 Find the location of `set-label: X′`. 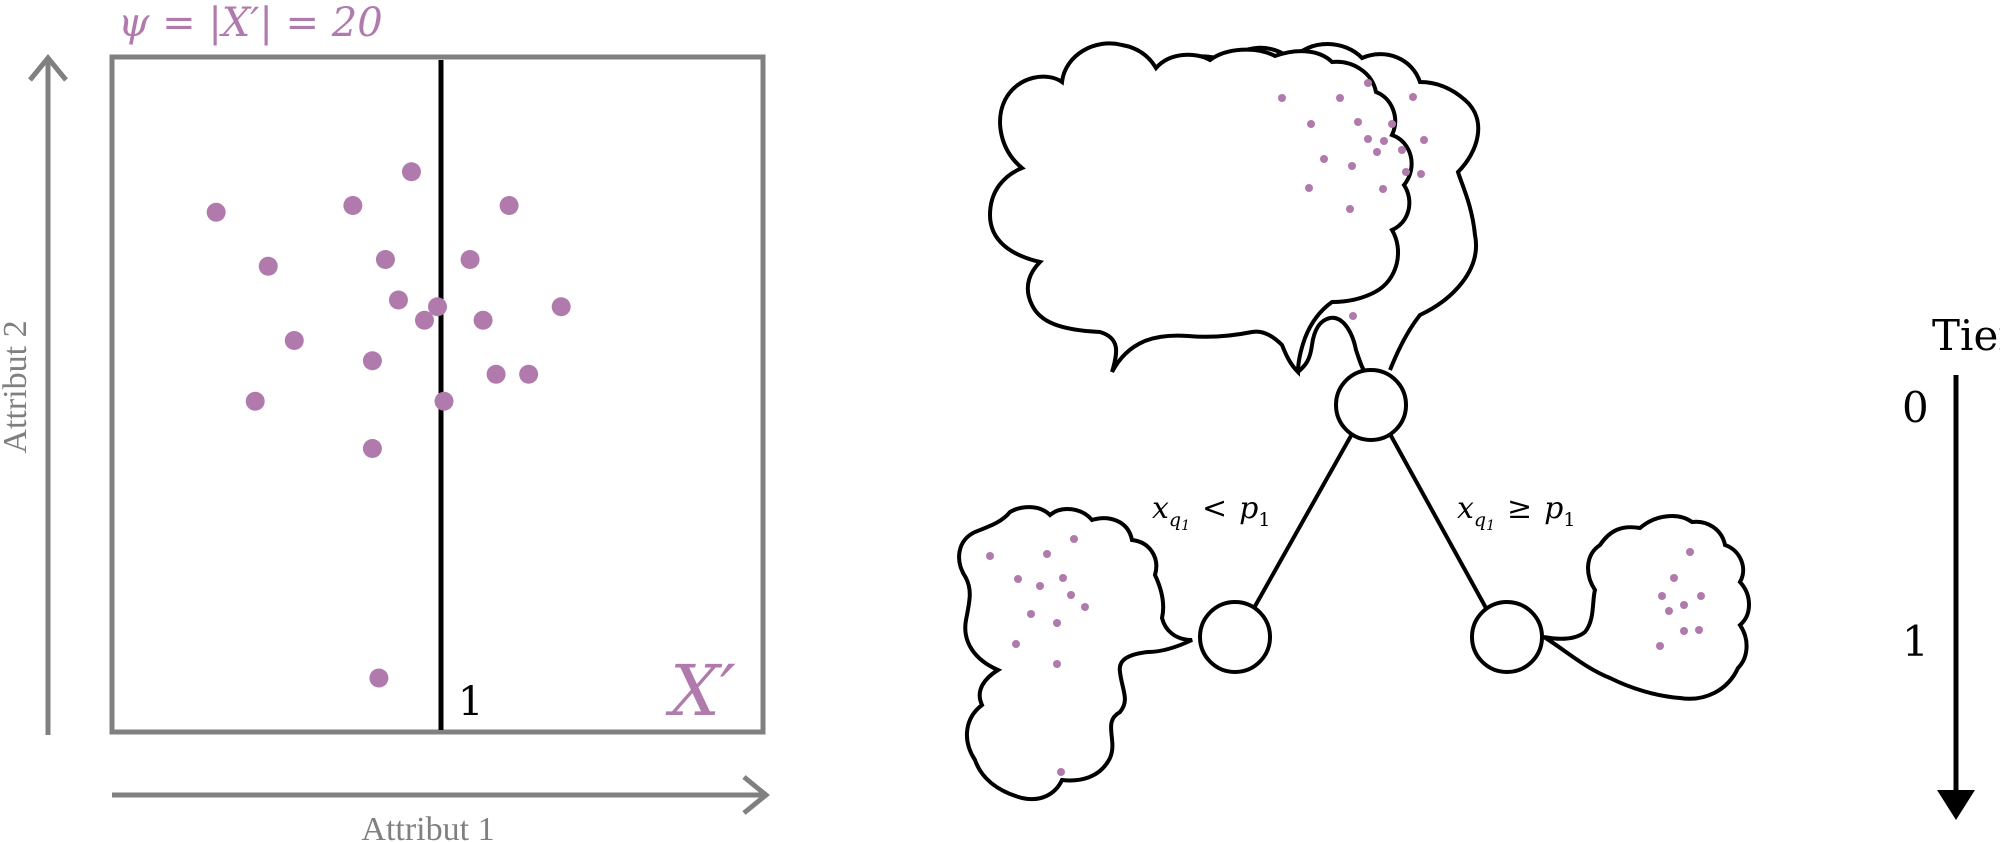

set-label: X′ is located at coordinates (700, 691).